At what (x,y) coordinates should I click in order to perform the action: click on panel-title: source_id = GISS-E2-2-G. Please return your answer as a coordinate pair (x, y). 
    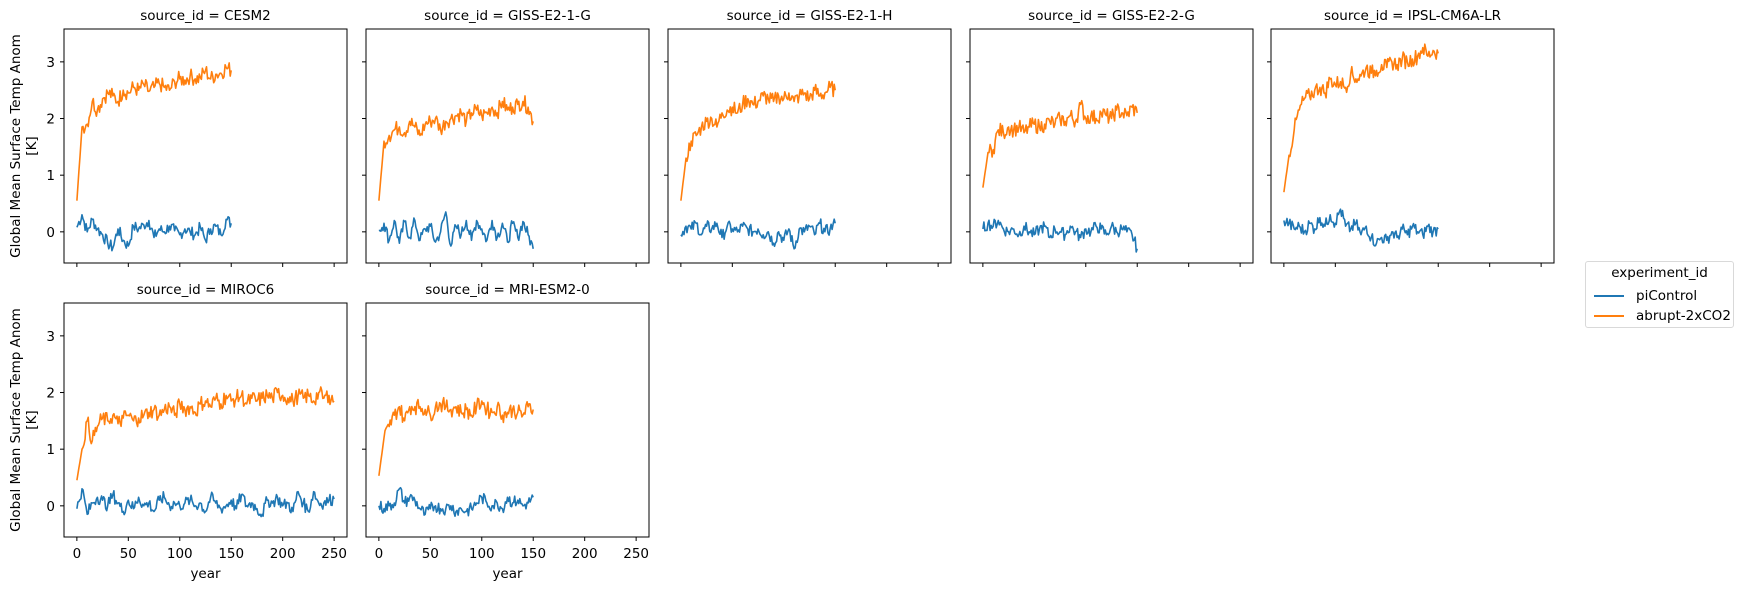
    Looking at the image, I should click on (1111, 16).